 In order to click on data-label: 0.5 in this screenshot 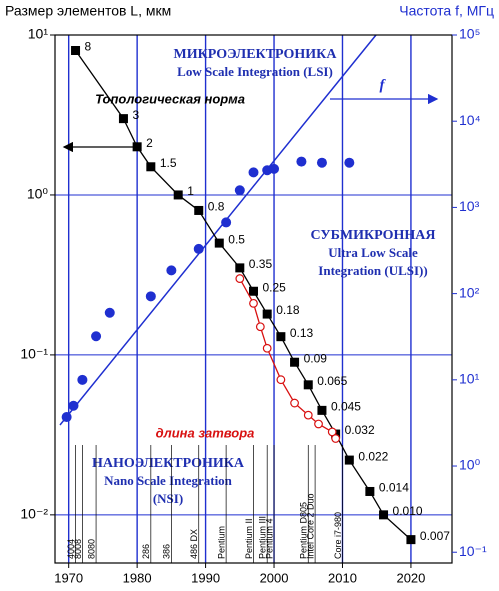, I will do `click(236, 239)`.